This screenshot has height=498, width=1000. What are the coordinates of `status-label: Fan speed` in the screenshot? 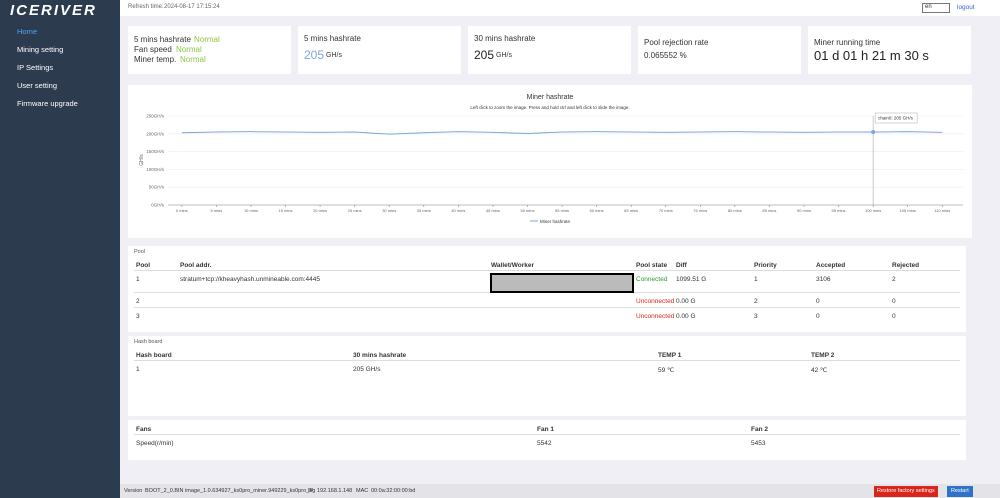 It's located at (153, 49).